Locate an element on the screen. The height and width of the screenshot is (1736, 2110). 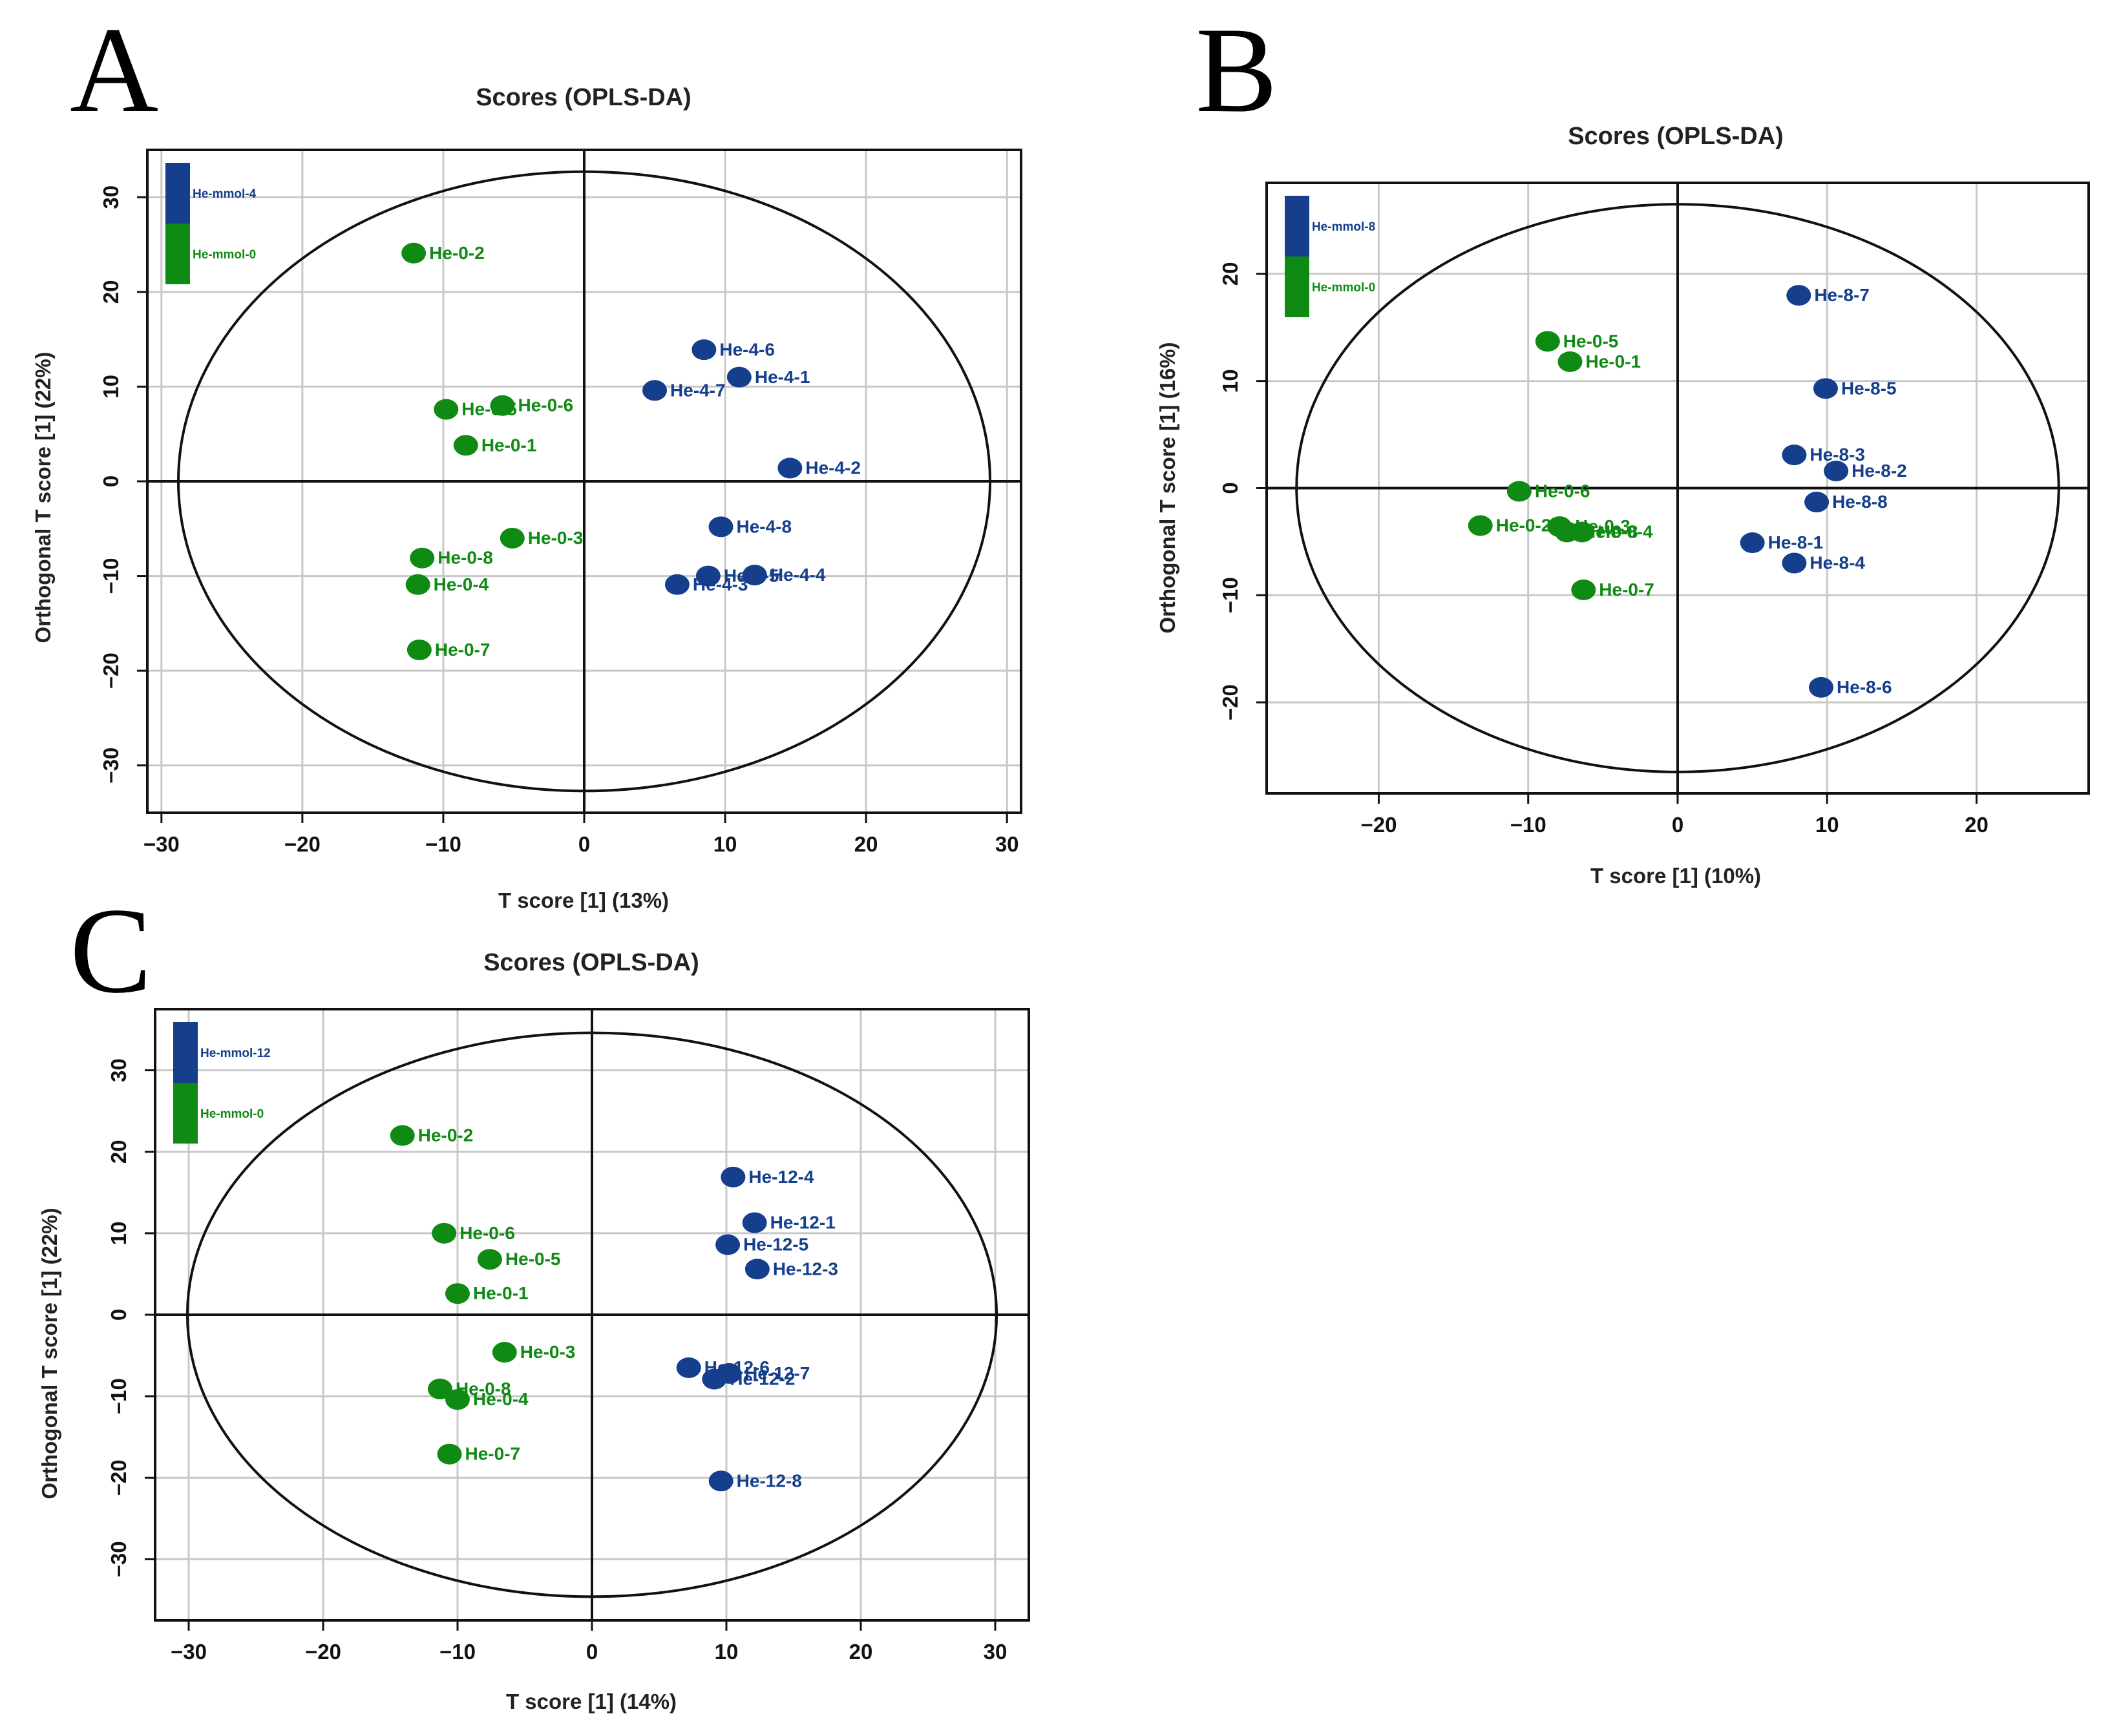
panel-letter-c: C is located at coordinates (111, 951).